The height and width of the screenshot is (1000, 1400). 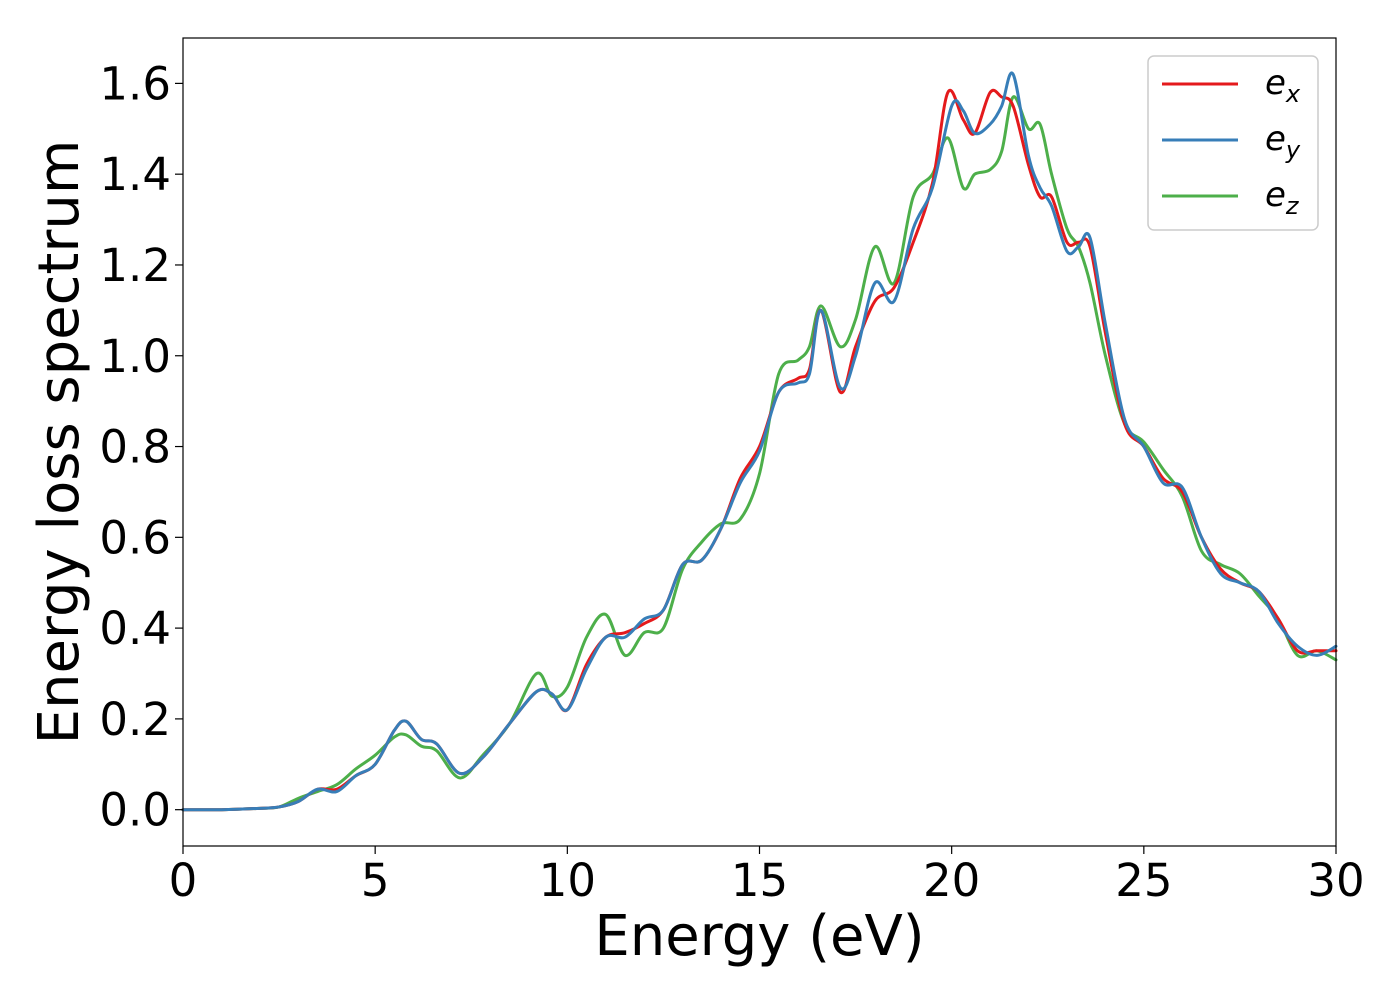 What do you see at coordinates (1282, 197) in the screenshot?
I see `legend-label-z: ez` at bounding box center [1282, 197].